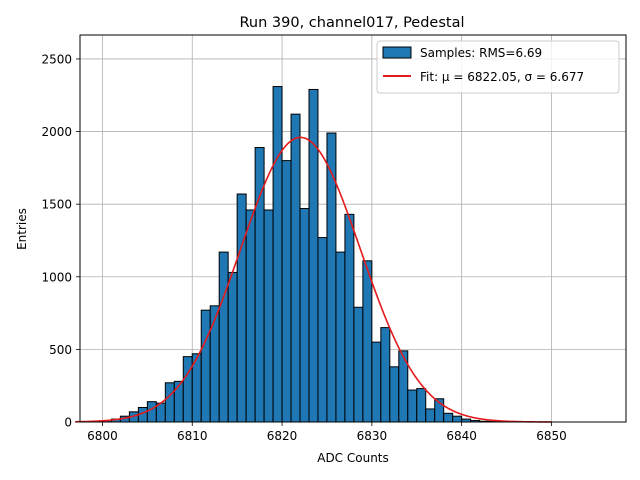 The width and height of the screenshot is (640, 480). Describe the element at coordinates (353, 458) in the screenshot. I see `x-axis-label: ADC Counts` at that location.